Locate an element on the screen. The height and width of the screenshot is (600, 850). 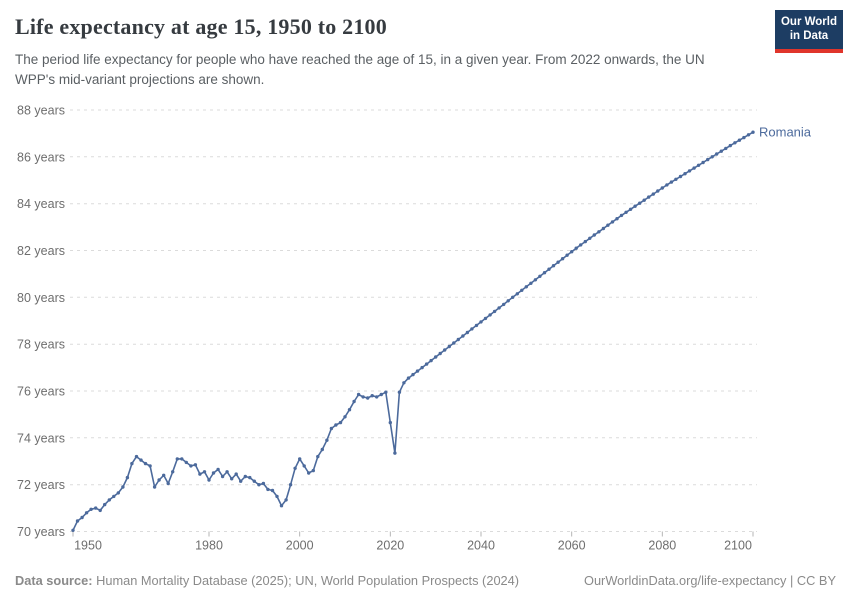
y-axis-label-72: 72 years is located at coordinates (41, 485).